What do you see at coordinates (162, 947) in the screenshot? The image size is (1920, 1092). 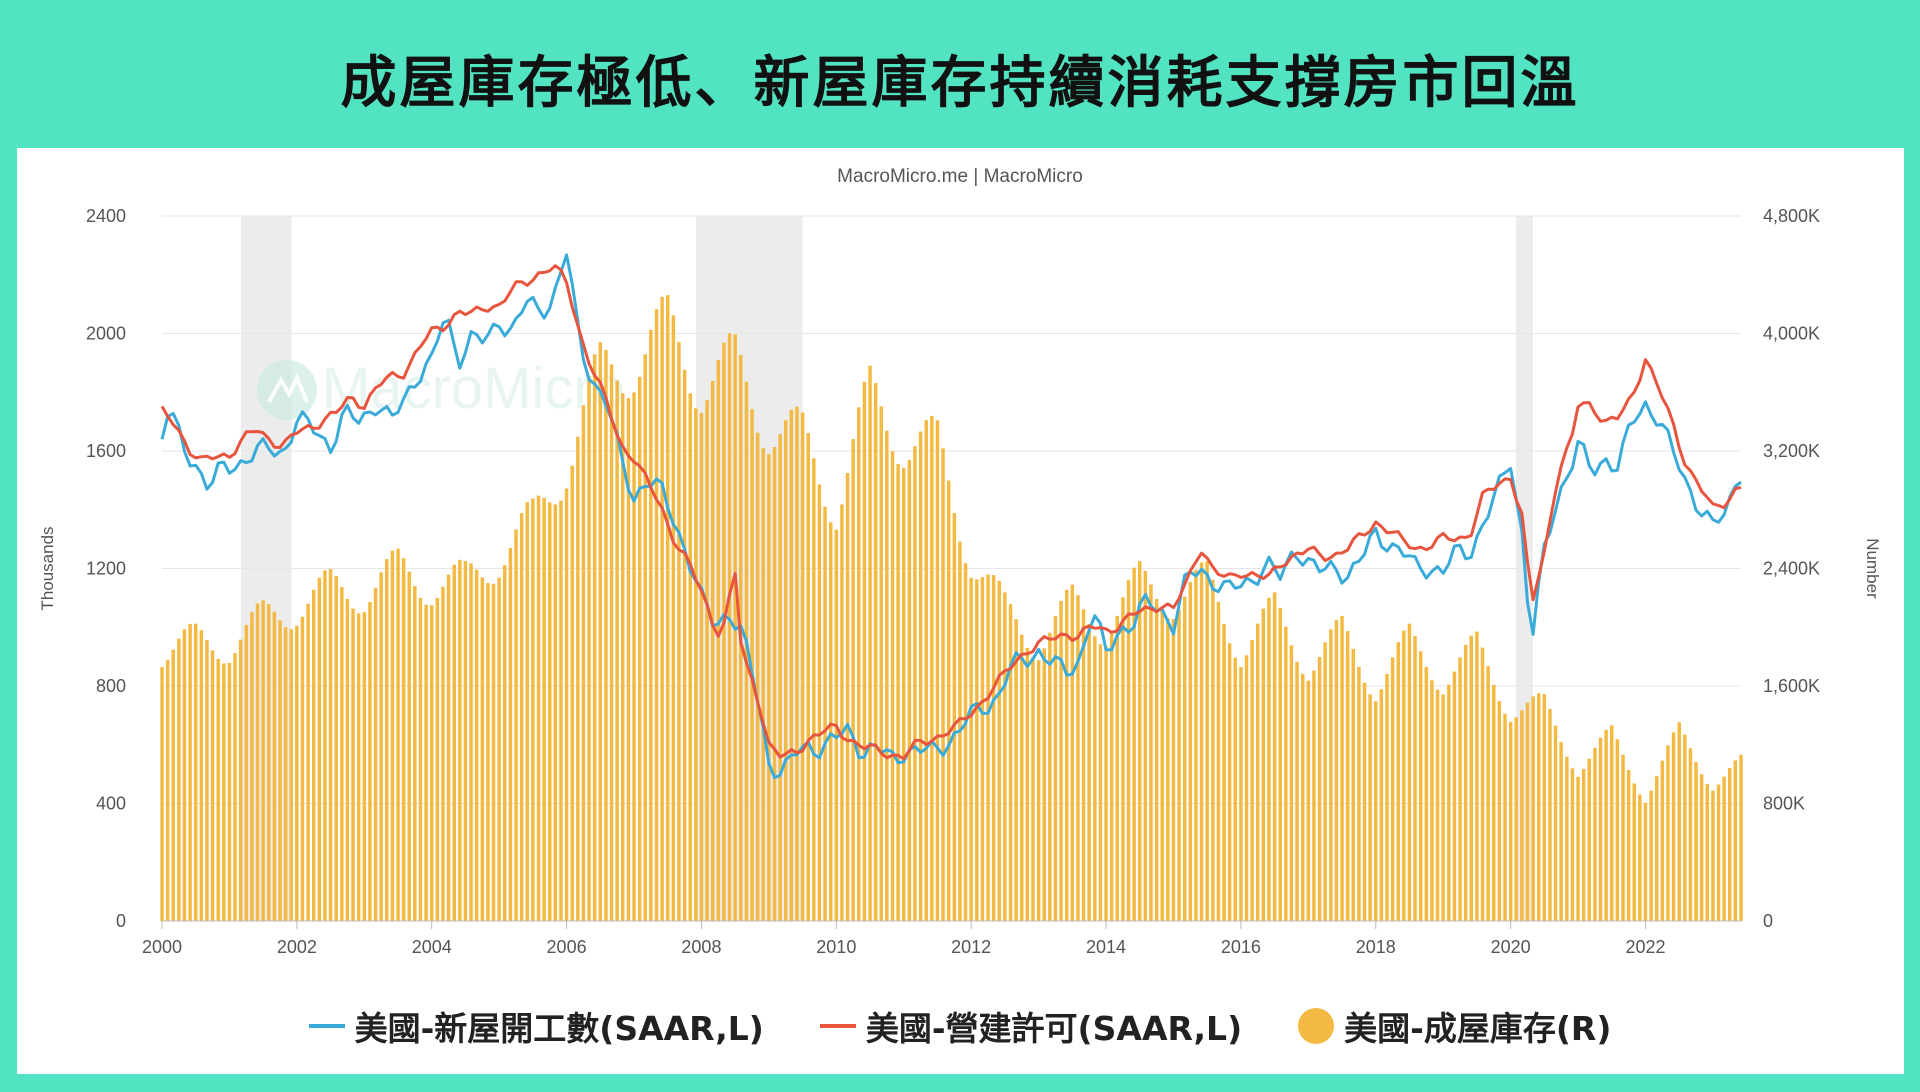 I see `x-tick-label: 2000` at bounding box center [162, 947].